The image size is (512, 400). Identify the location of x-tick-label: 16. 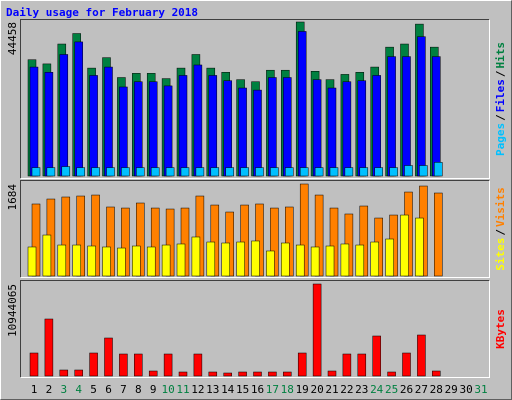
(257, 389).